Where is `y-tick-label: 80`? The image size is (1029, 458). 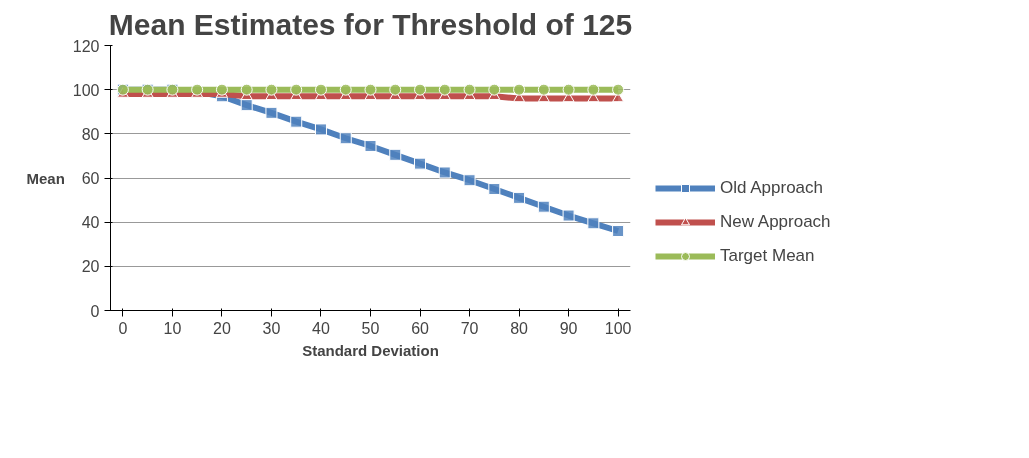 y-tick-label: 80 is located at coordinates (90, 134).